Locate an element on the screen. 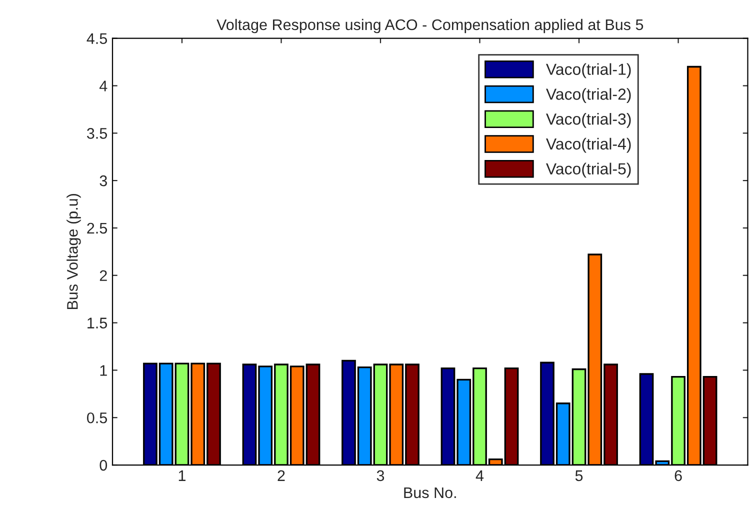 The height and width of the screenshot is (511, 750). x-tick-label: 5 is located at coordinates (579, 476).